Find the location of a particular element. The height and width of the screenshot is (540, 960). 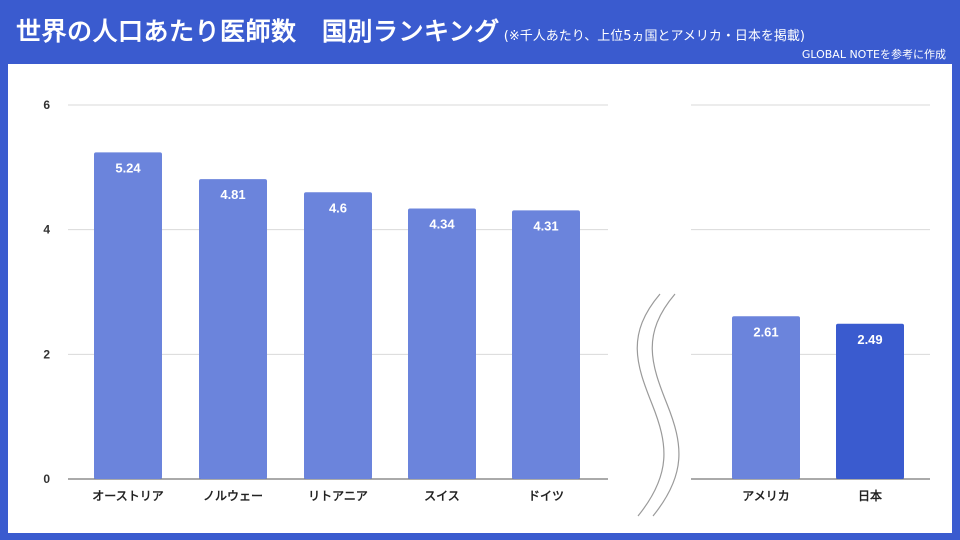

y-tick-label: 2 is located at coordinates (46, 354).